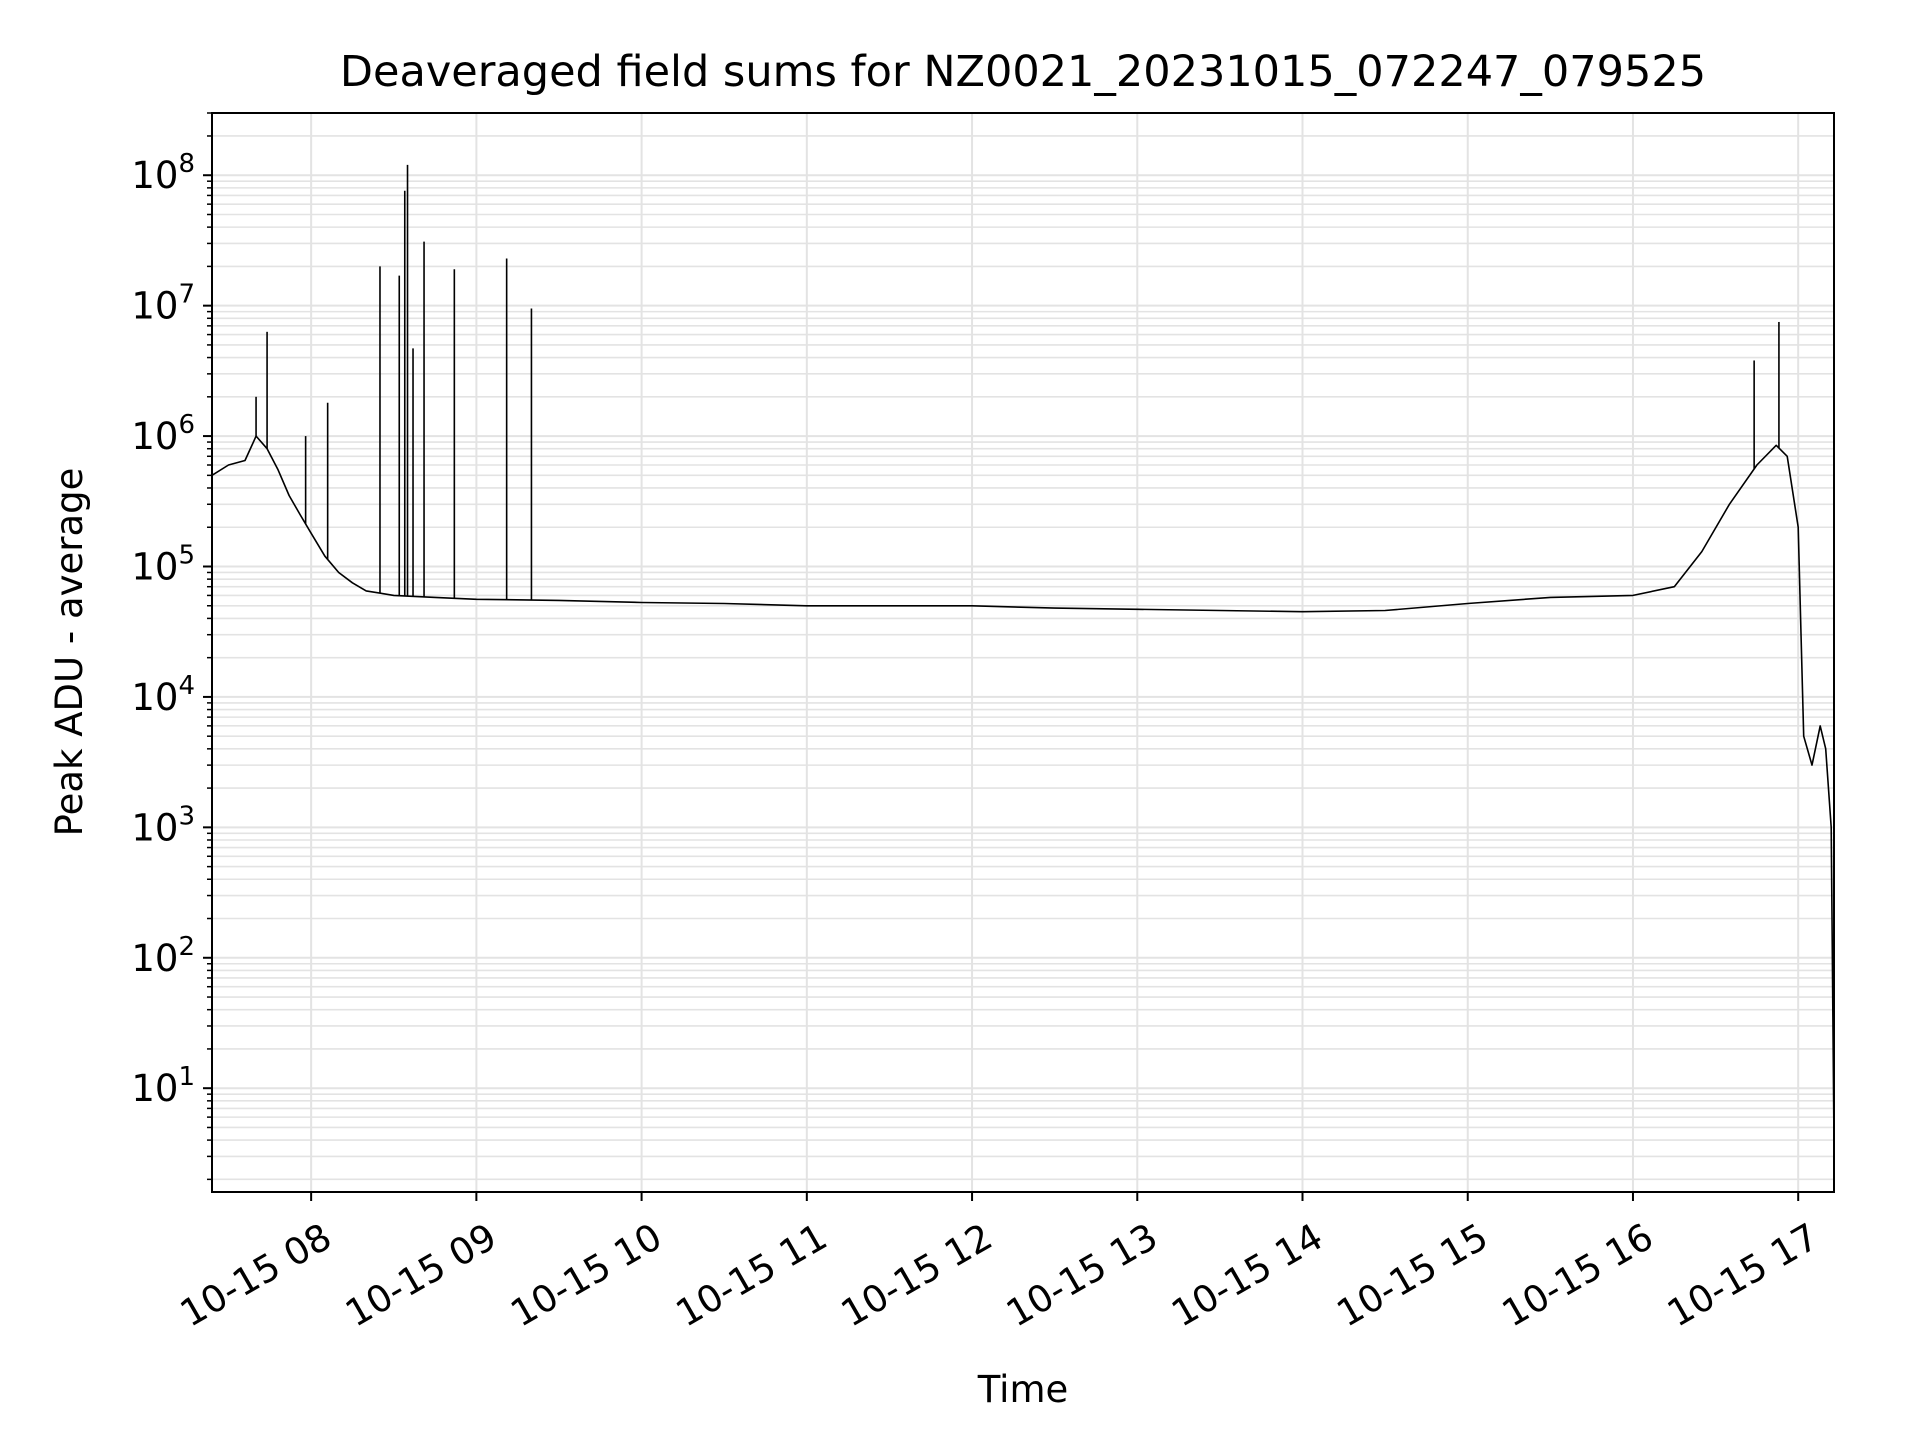 The image size is (1920, 1440). Describe the element at coordinates (163, 695) in the screenshot. I see `y-tick-label: 104` at that location.